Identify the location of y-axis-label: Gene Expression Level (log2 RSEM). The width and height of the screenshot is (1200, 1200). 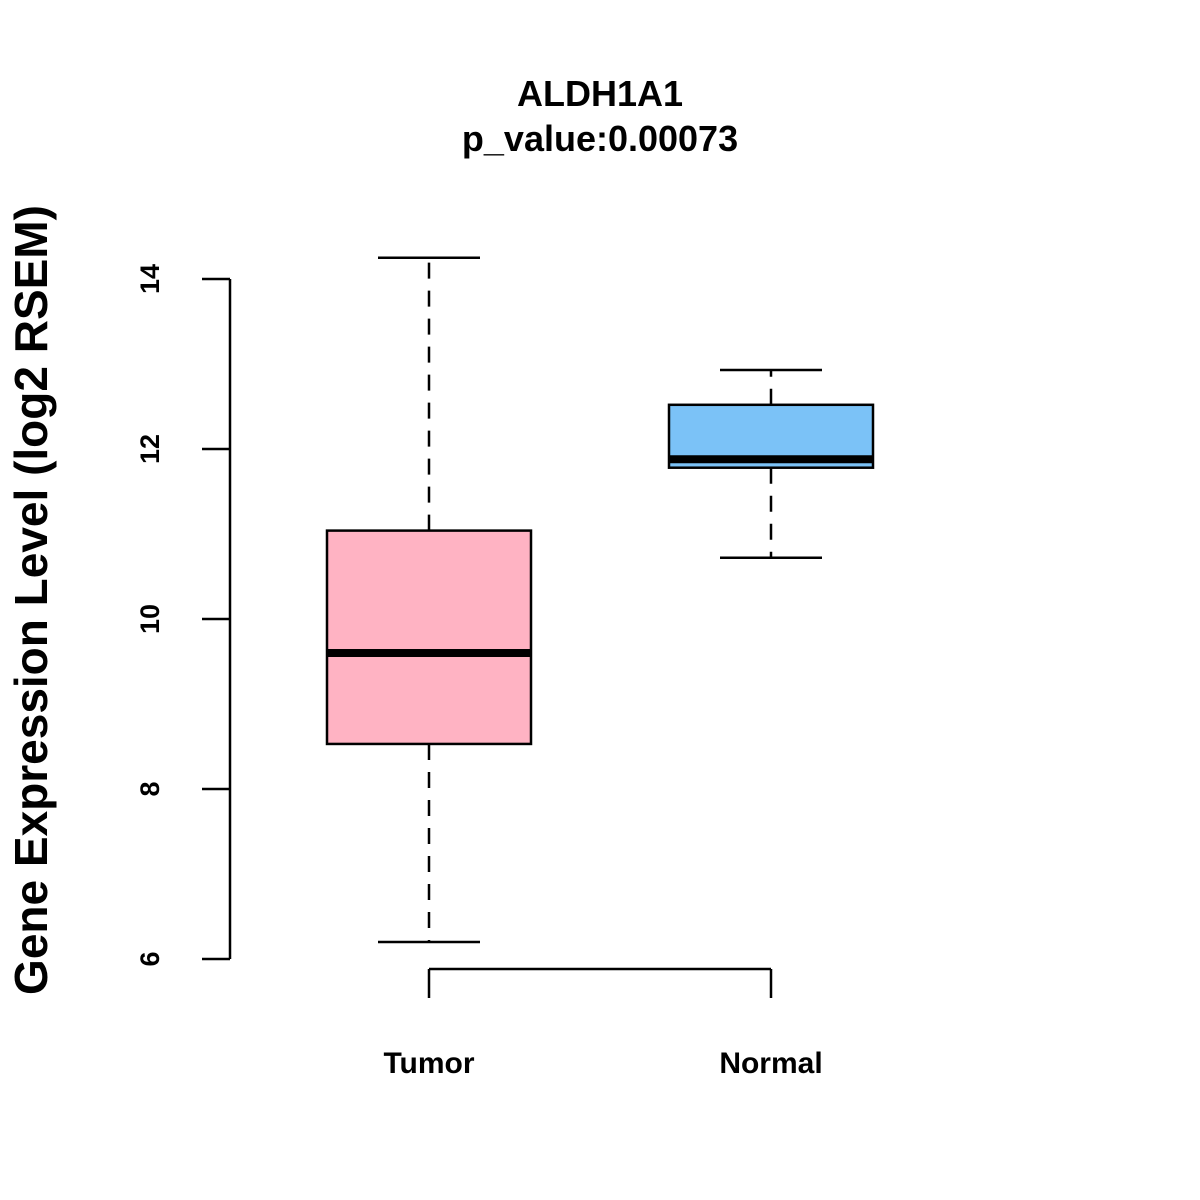
(31, 600).